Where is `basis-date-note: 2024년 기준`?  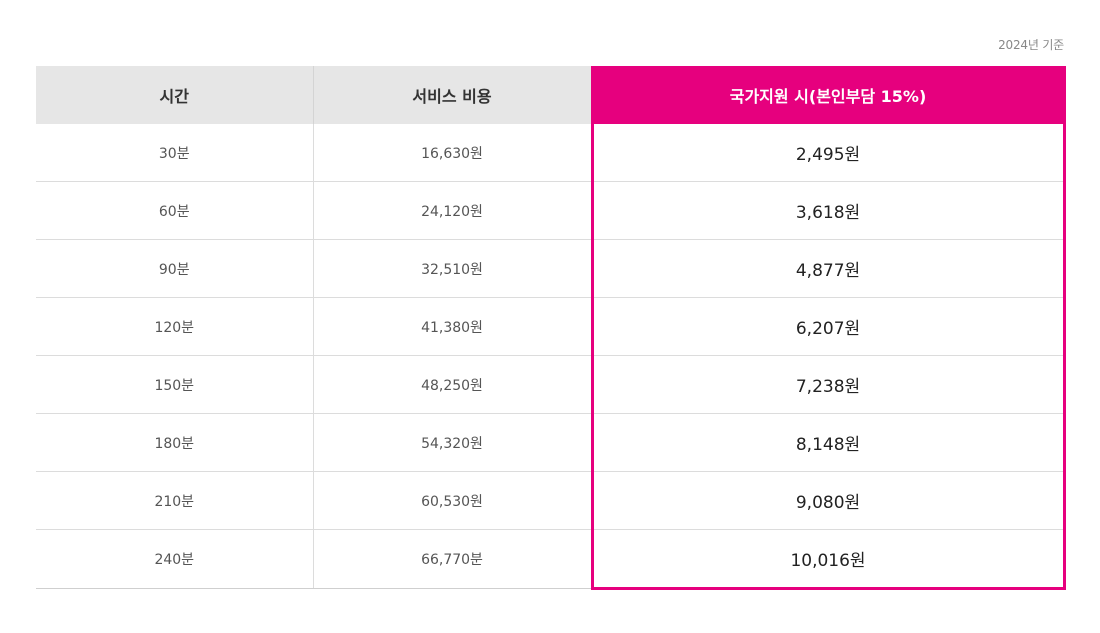 basis-date-note: 2024년 기준 is located at coordinates (1031, 45).